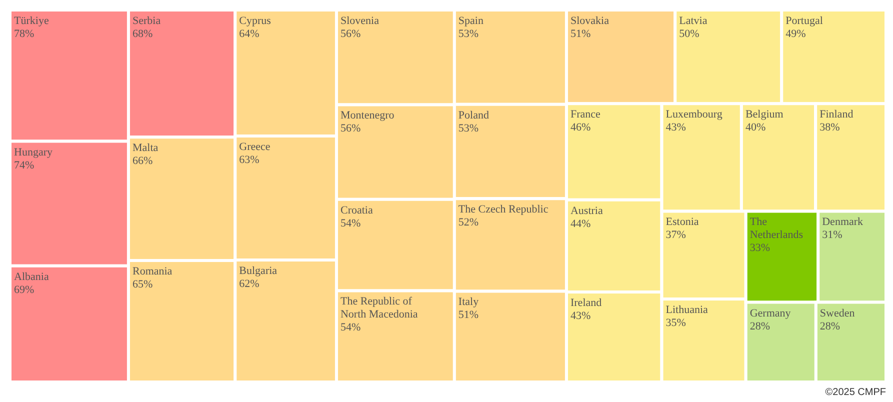 This screenshot has height=402, width=893. I want to click on data-label: 38%, so click(830, 128).